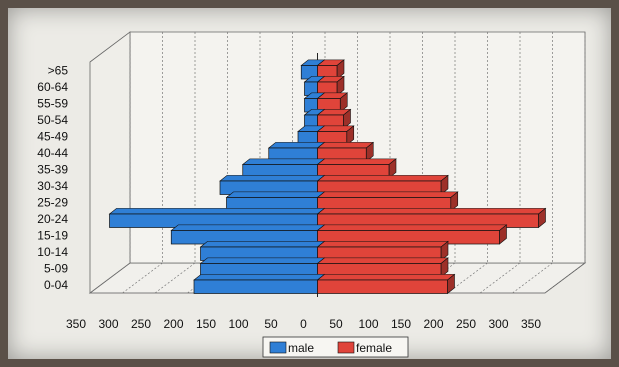 The width and height of the screenshot is (619, 367). What do you see at coordinates (386, 277) in the screenshot?
I see `bar-female-0-04-top` at bounding box center [386, 277].